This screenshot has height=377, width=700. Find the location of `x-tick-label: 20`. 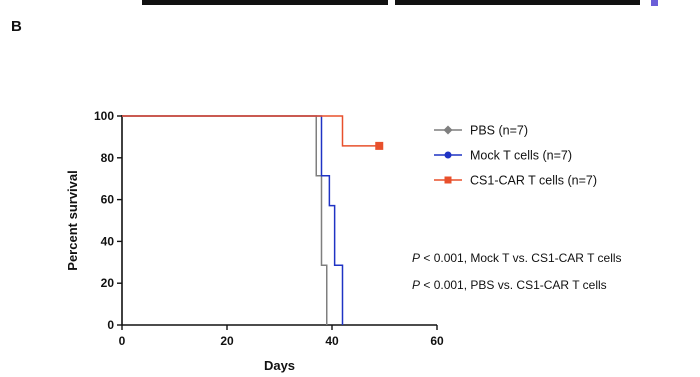

x-tick-label: 20 is located at coordinates (227, 341).